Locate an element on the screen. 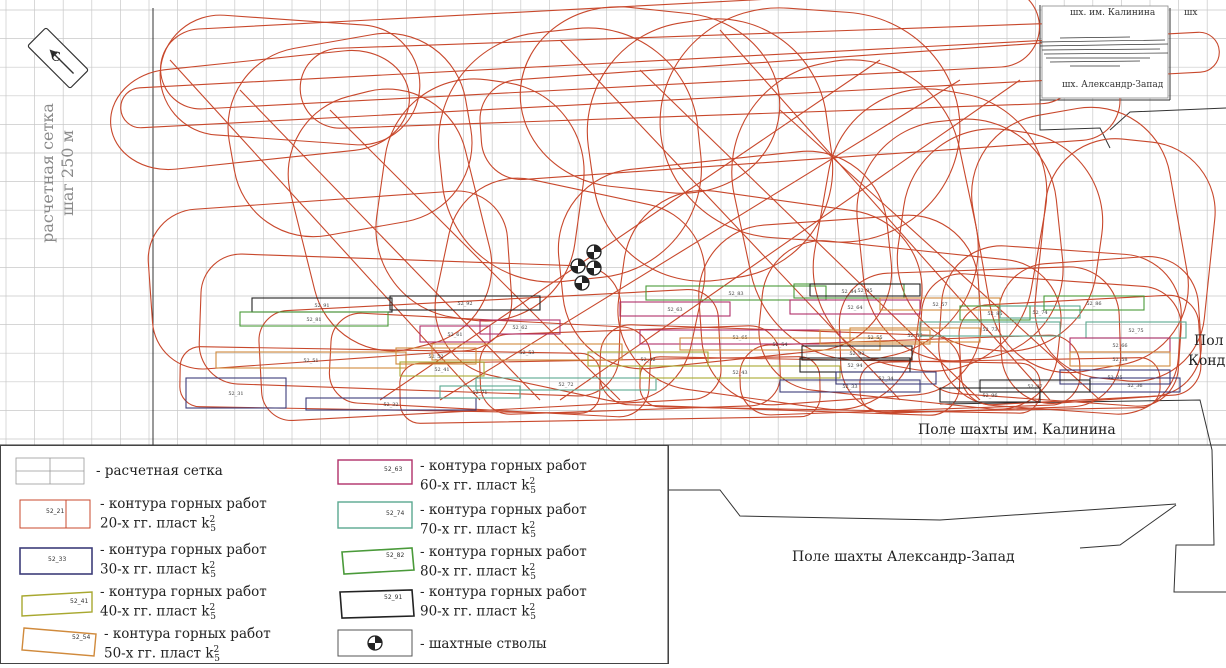 The height and width of the screenshot is (668, 1226). grid-label-line1: расчетная сетка is located at coordinates (47, 173).